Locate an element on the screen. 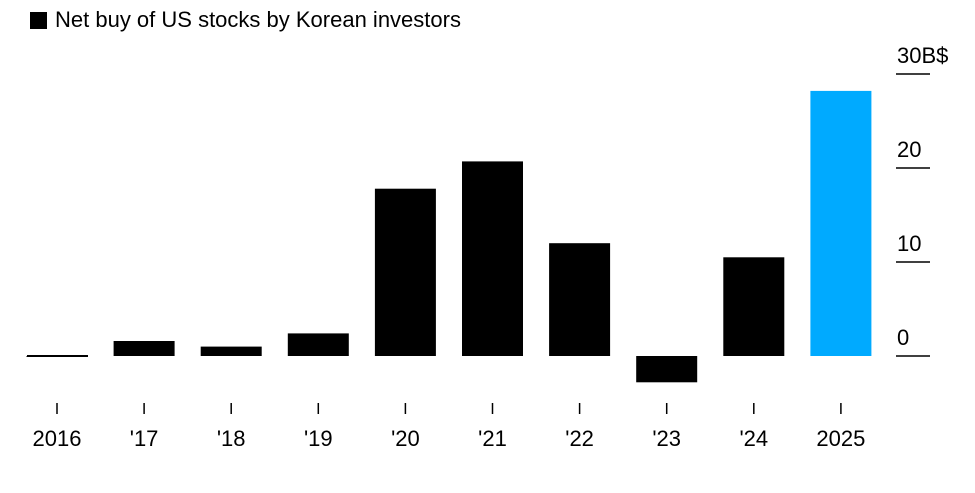 This screenshot has width=975, height=493. y-tick-label: 20 is located at coordinates (909, 149).